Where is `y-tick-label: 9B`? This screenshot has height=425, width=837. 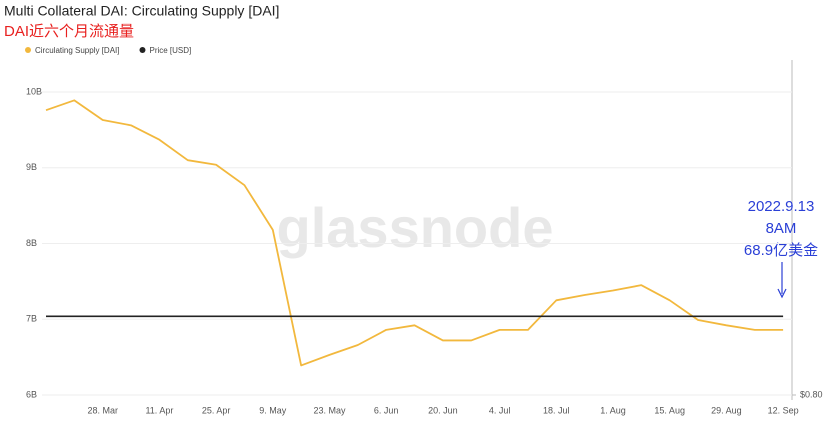 y-tick-label: 9B is located at coordinates (31, 167).